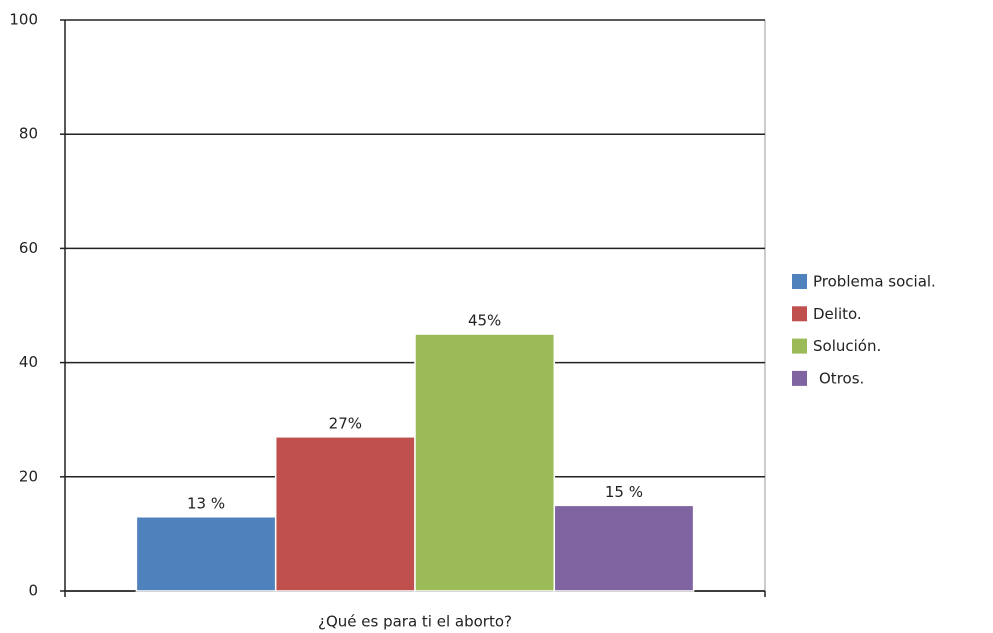 The width and height of the screenshot is (993, 633). What do you see at coordinates (345, 423) in the screenshot?
I see `data-label: 27%` at bounding box center [345, 423].